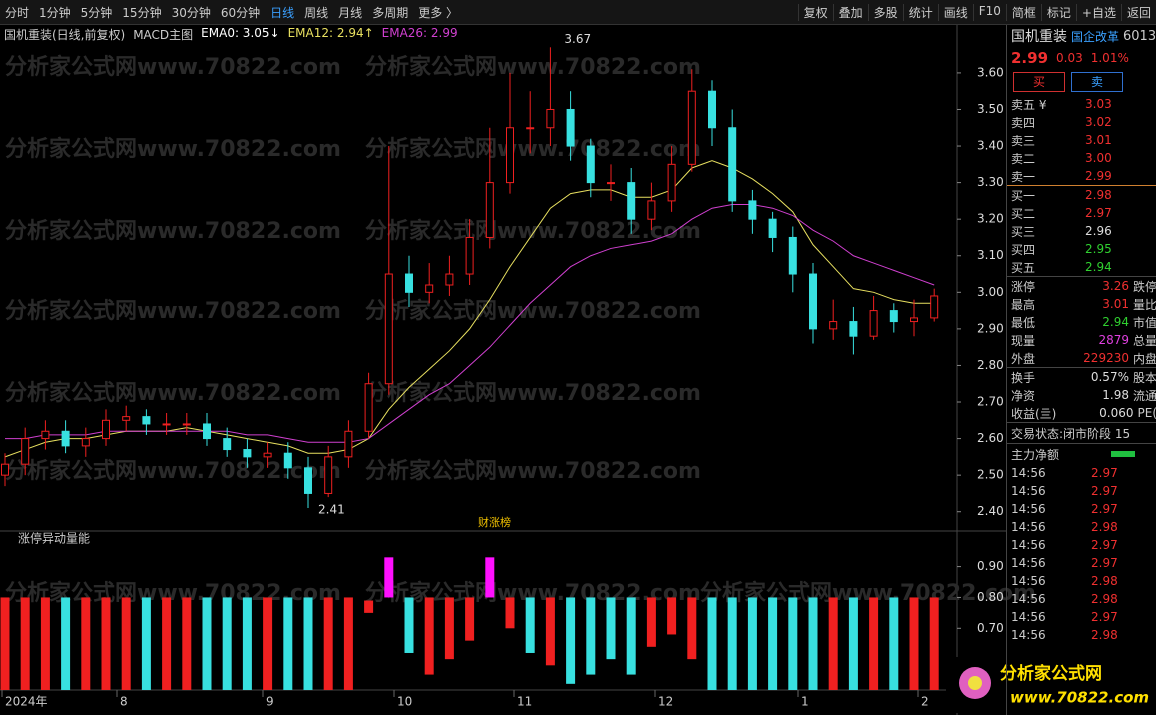  What do you see at coordinates (990, 475) in the screenshot?
I see `y-tick-label: 2.50` at bounding box center [990, 475].